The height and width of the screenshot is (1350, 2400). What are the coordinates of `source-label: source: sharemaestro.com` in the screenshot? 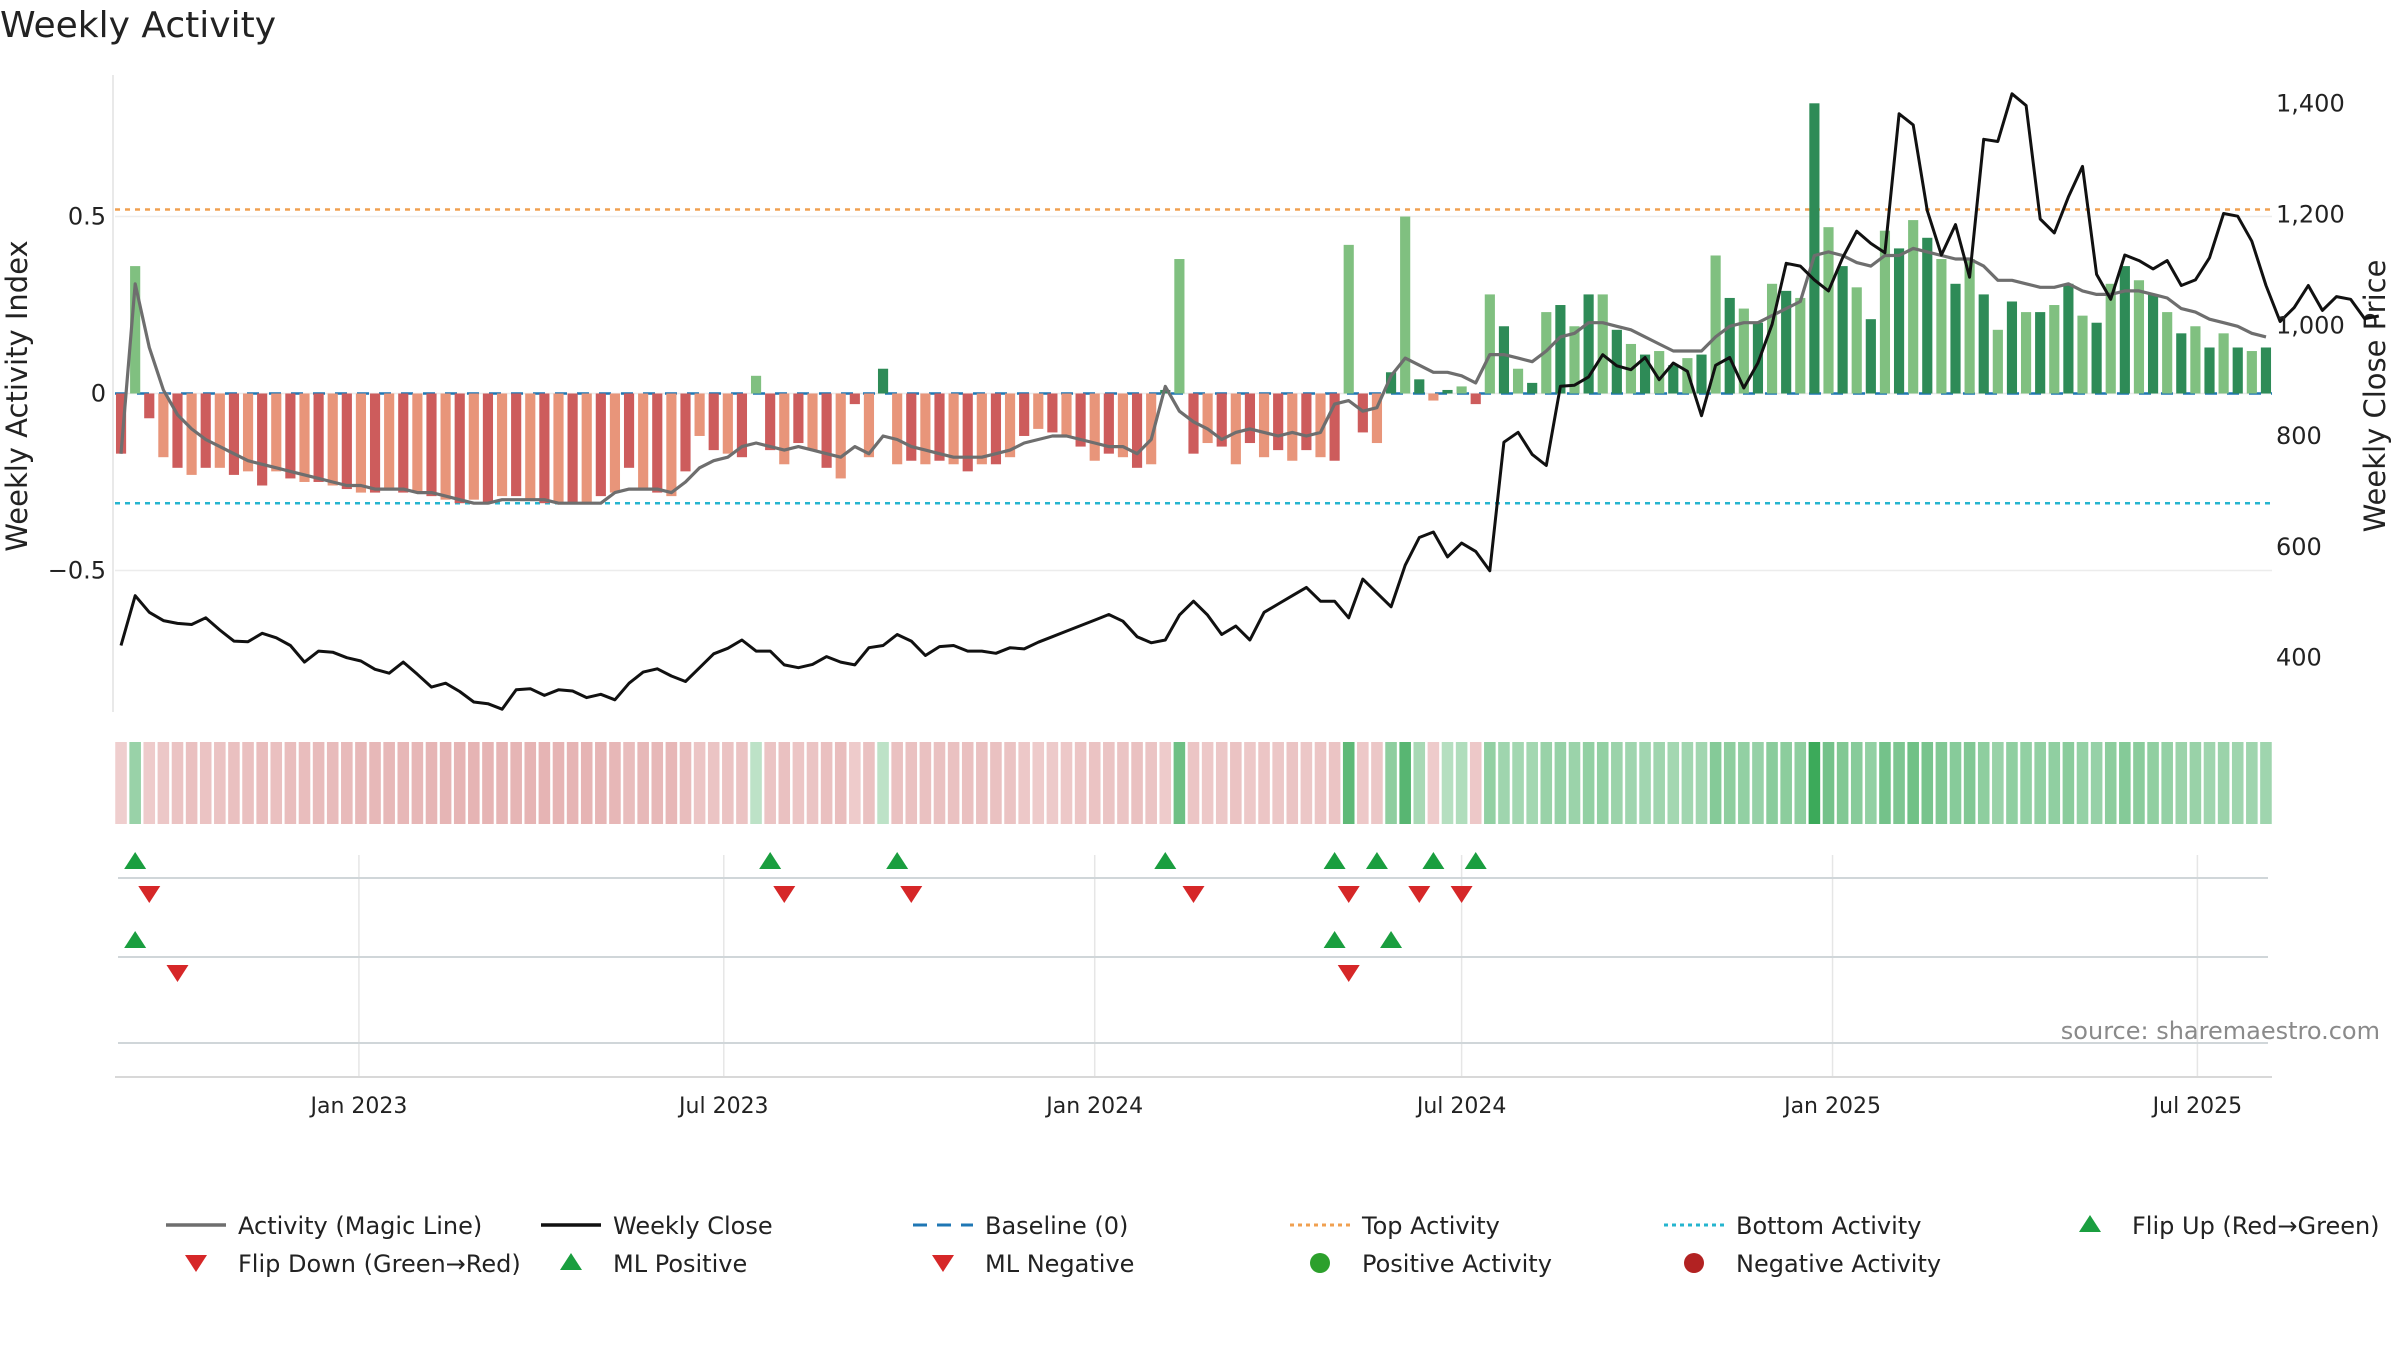 It's located at (2220, 1031).